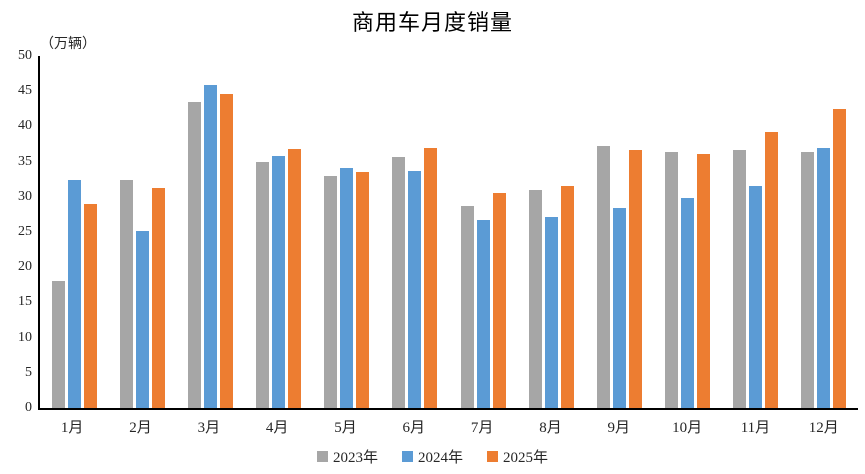 The image size is (865, 474). I want to click on legend: 2023年 2024年 2025年, so click(432, 456).